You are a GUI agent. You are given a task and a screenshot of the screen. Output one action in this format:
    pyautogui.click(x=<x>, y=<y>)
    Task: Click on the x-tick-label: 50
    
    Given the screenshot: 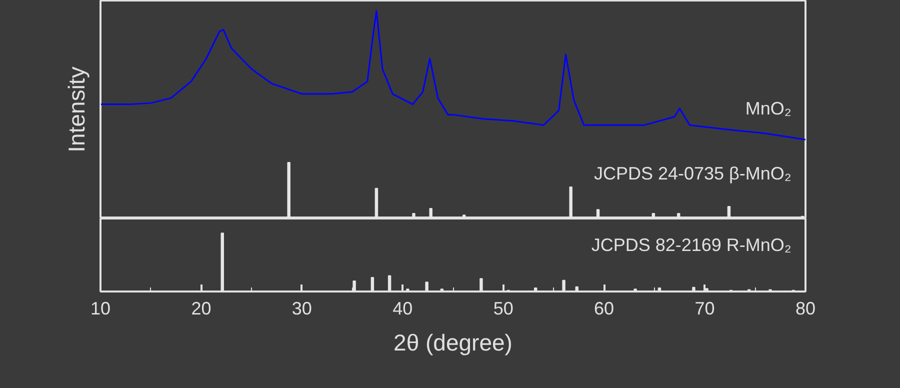 What is the action you would take?
    pyautogui.click(x=503, y=308)
    